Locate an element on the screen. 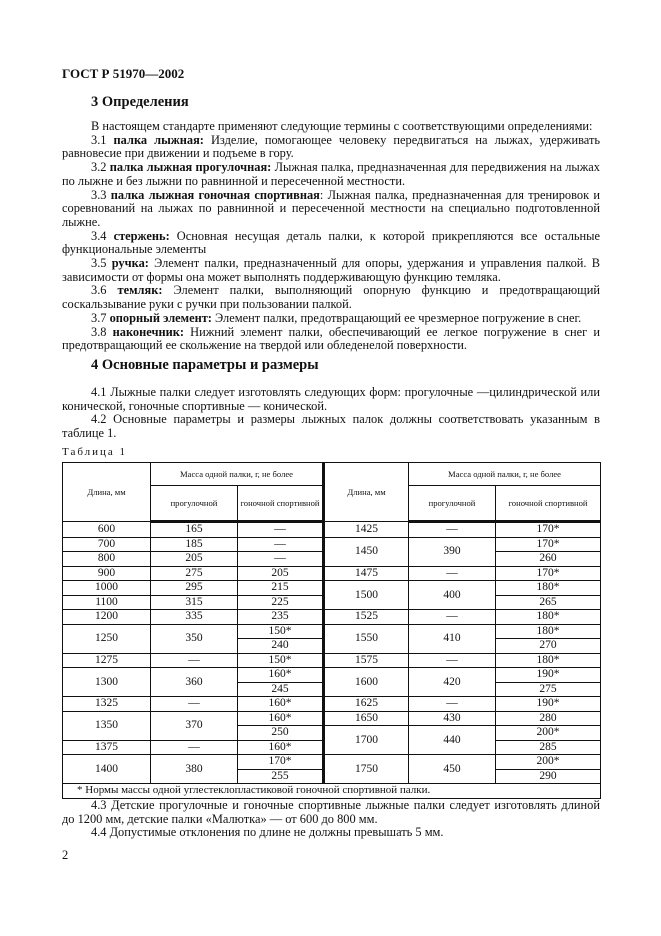 This screenshot has height=936, width=661. walking-mass-cell: 390 is located at coordinates (452, 551).